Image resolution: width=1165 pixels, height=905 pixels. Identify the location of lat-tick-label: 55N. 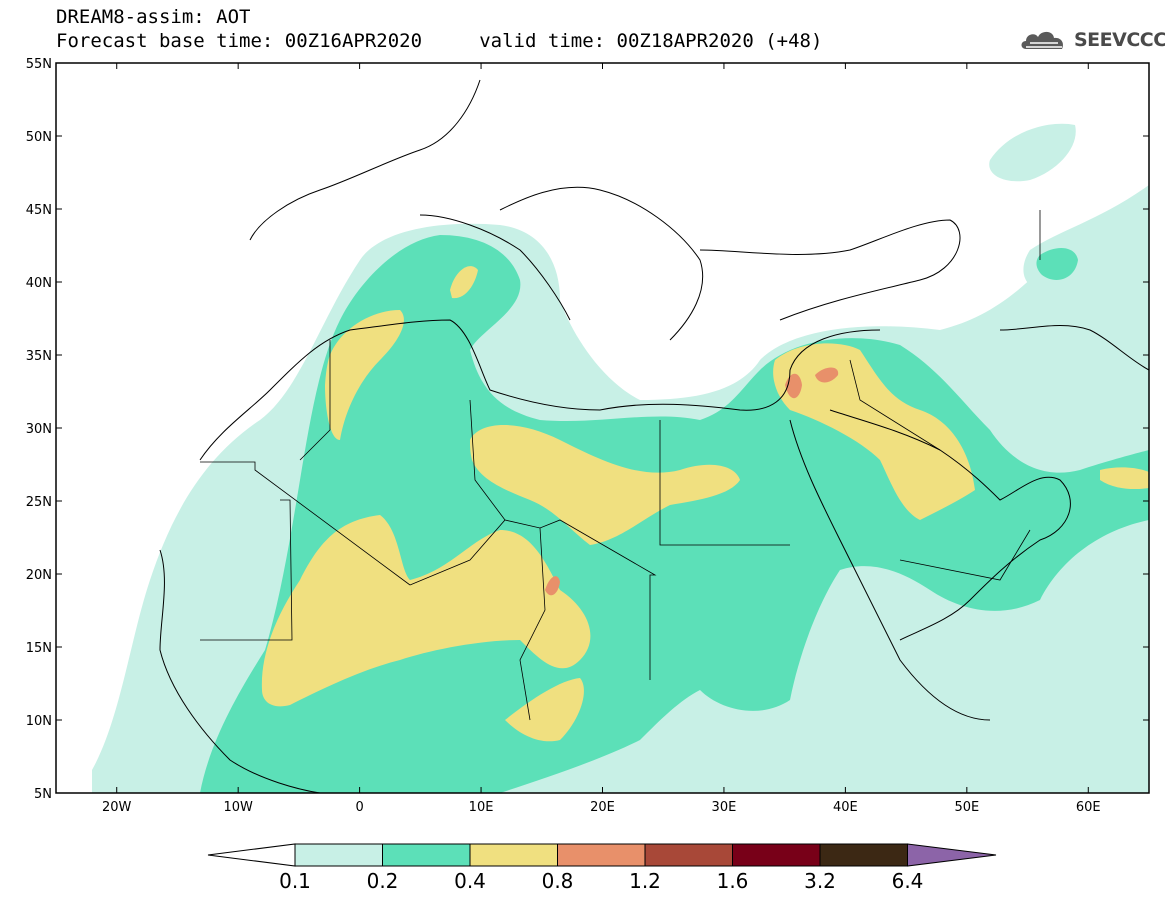
(39, 64).